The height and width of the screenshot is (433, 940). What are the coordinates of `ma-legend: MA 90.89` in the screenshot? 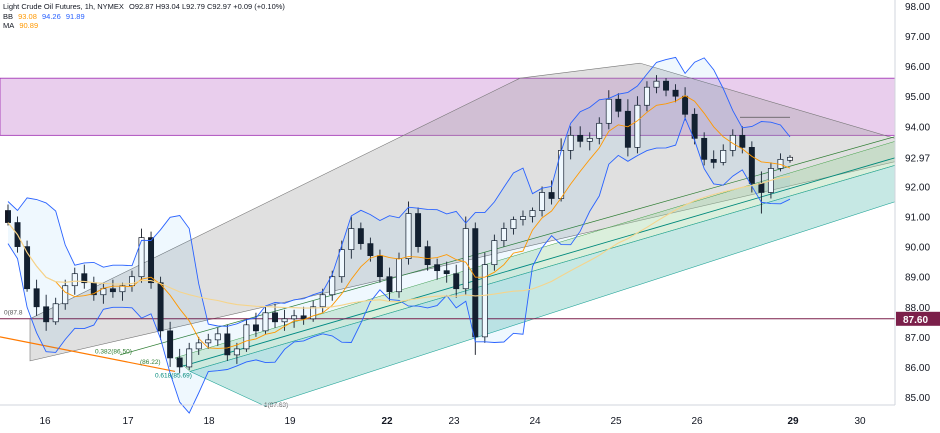 It's located at (22, 25).